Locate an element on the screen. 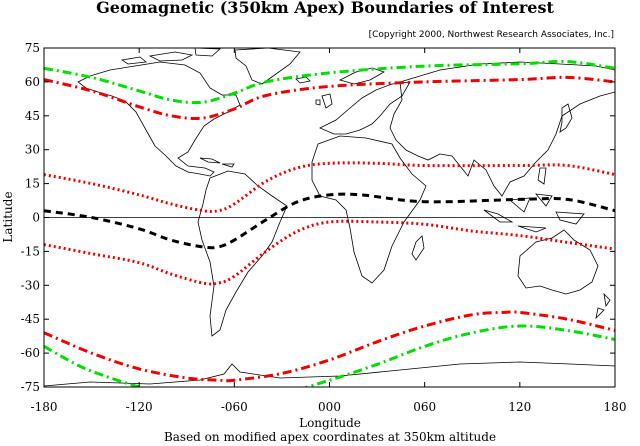  x-tick-label: 180 is located at coordinates (615, 407).